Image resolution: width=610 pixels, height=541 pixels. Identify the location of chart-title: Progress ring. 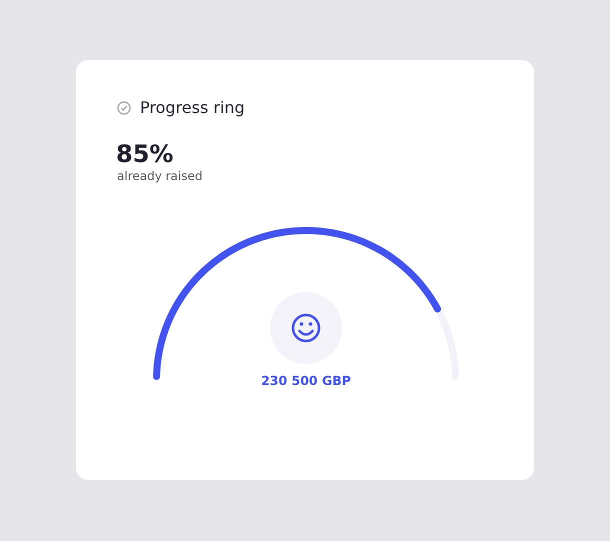
(192, 107).